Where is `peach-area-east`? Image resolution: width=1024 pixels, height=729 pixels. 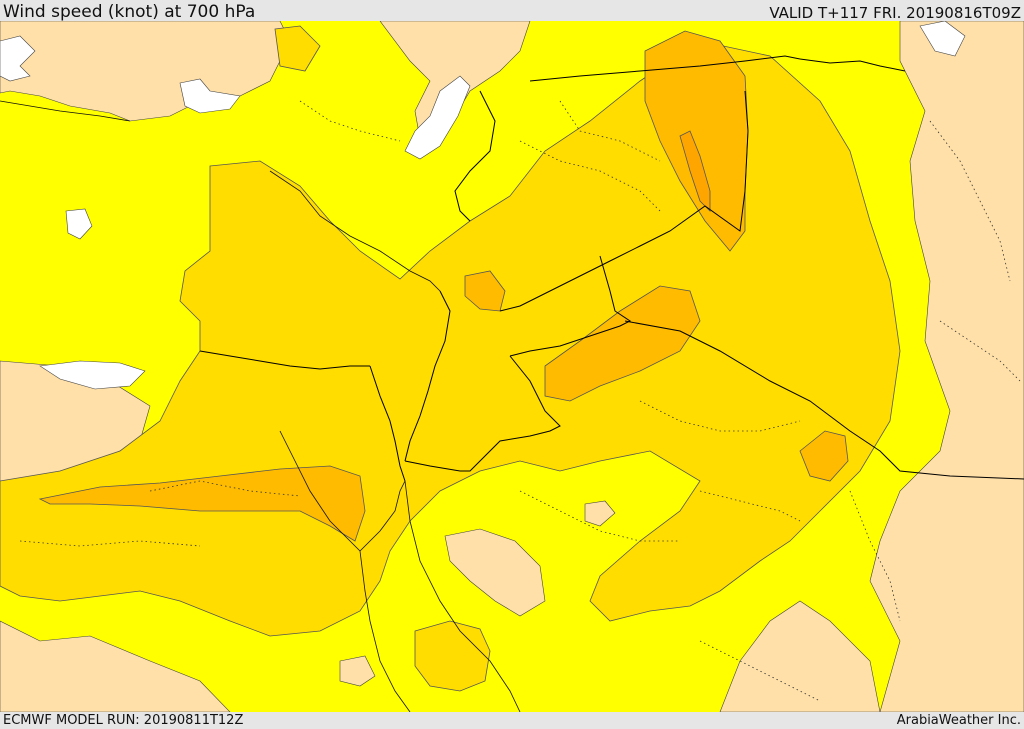 peach-area-east is located at coordinates (946, 366).